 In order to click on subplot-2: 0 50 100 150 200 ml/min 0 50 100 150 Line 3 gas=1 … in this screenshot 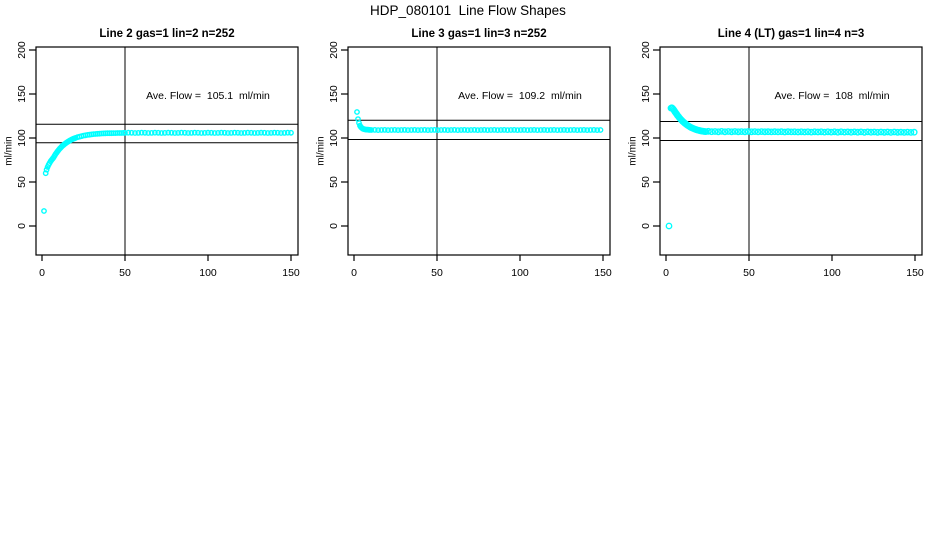, I will do `click(464, 153)`.